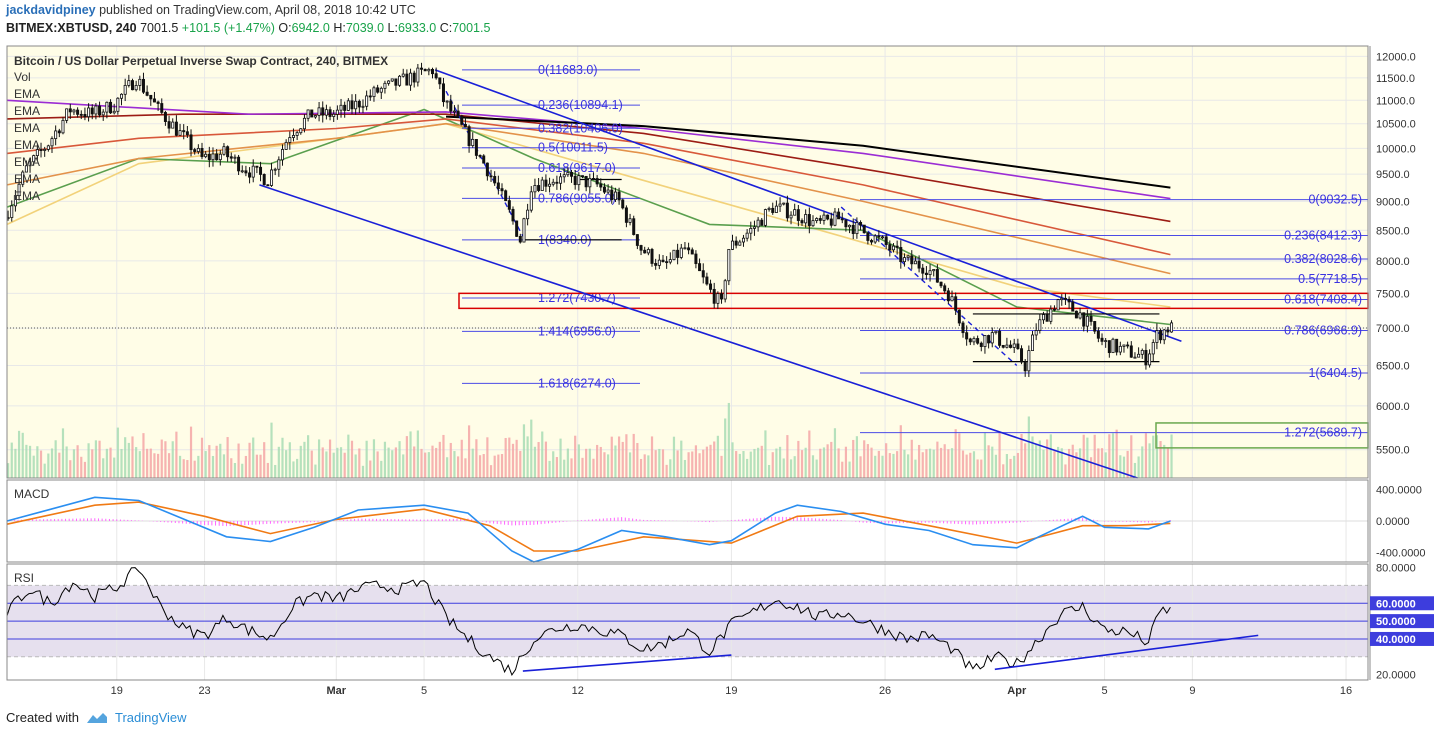 The image size is (1438, 736). Describe the element at coordinates (1401, 554) in the screenshot. I see `macd-tick-label: -400.0000` at that location.